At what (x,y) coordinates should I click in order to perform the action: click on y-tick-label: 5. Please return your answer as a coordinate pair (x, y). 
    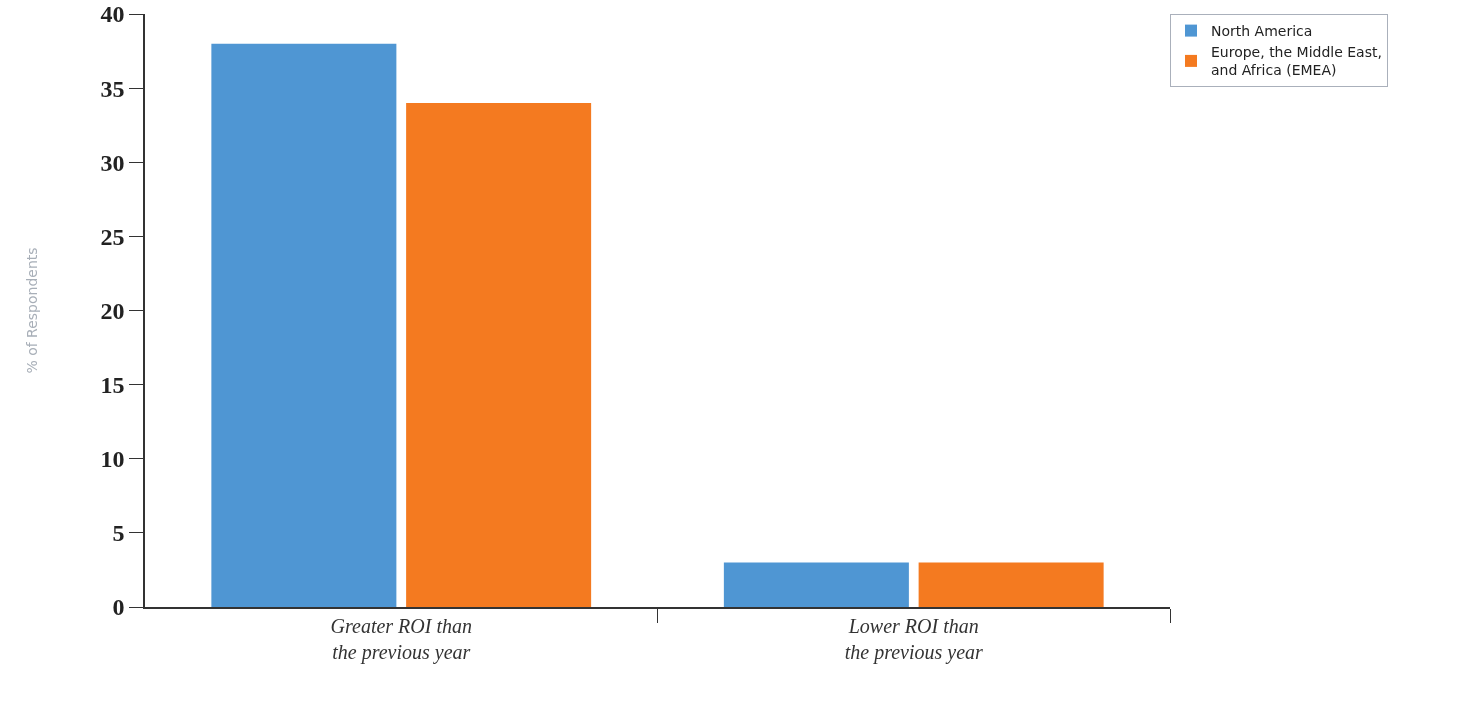
    Looking at the image, I should click on (118, 533).